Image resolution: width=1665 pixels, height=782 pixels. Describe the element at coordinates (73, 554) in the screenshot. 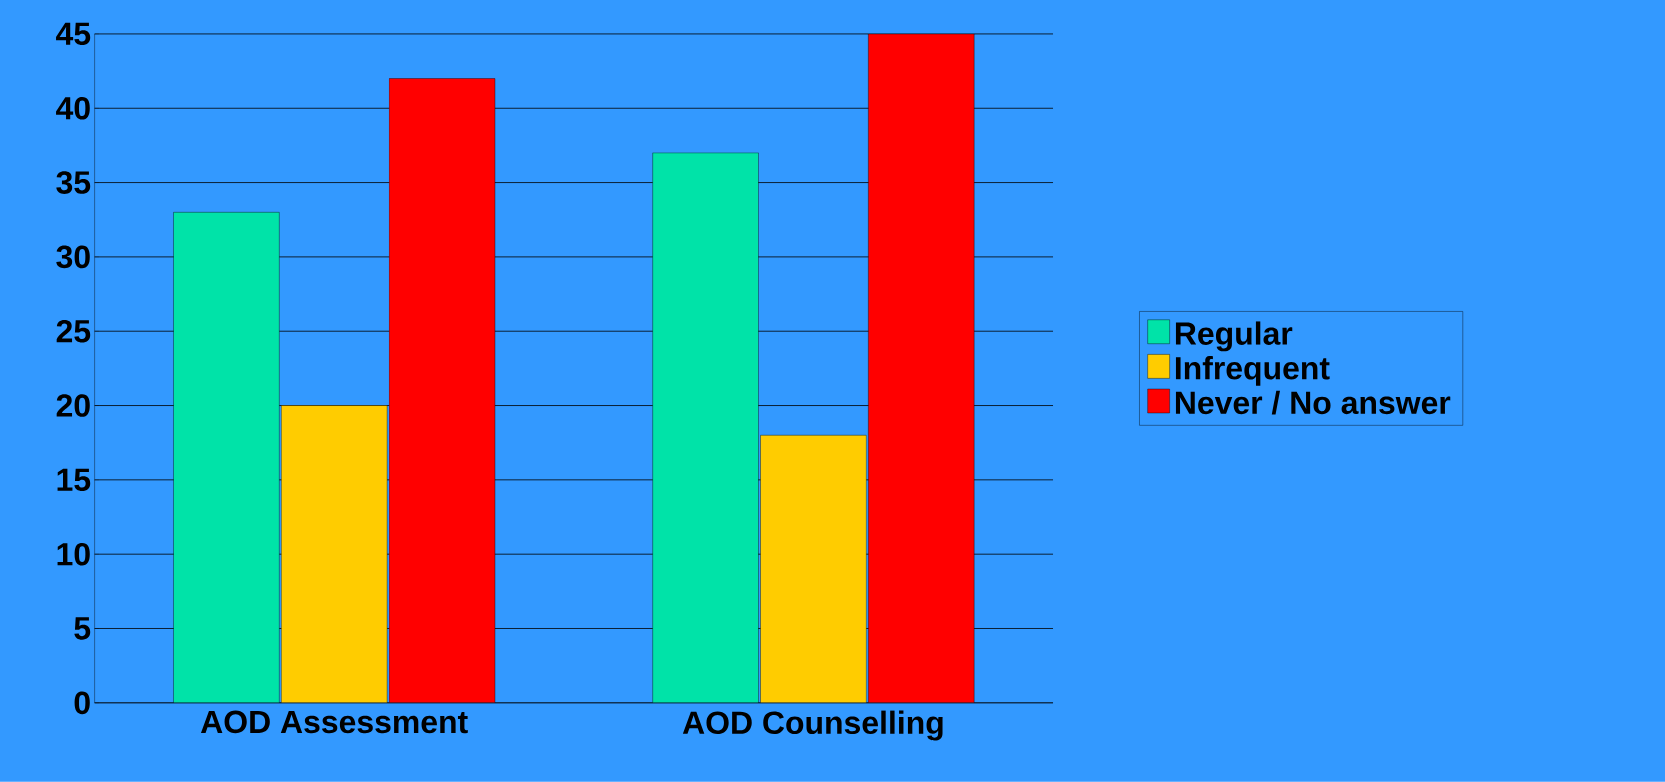

I see `y-tick-label: 10` at that location.